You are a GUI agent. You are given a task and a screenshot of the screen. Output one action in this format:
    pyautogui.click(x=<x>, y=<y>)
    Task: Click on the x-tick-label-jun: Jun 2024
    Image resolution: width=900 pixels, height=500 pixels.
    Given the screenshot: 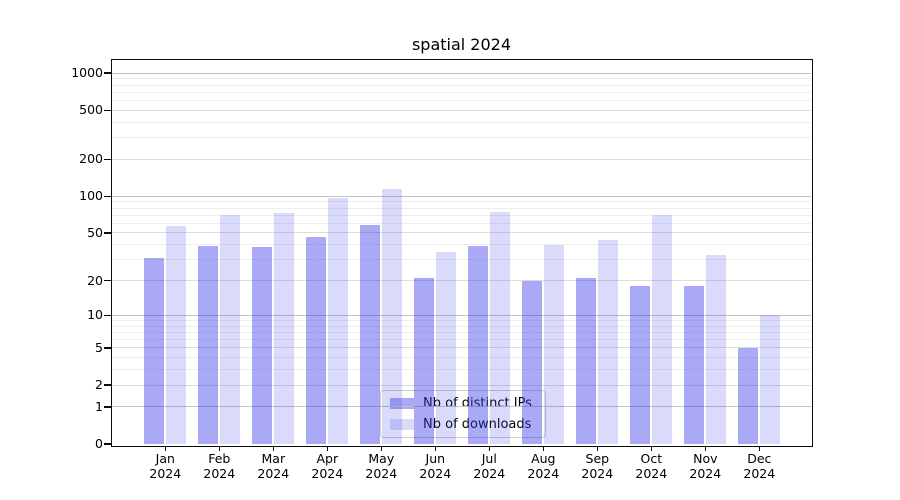 What is the action you would take?
    pyautogui.click(x=435, y=466)
    